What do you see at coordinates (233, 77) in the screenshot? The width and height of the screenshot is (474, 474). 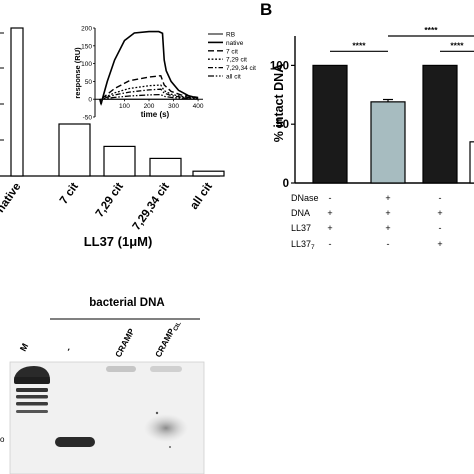 I see `inset-legend-label: all cit` at bounding box center [233, 77].